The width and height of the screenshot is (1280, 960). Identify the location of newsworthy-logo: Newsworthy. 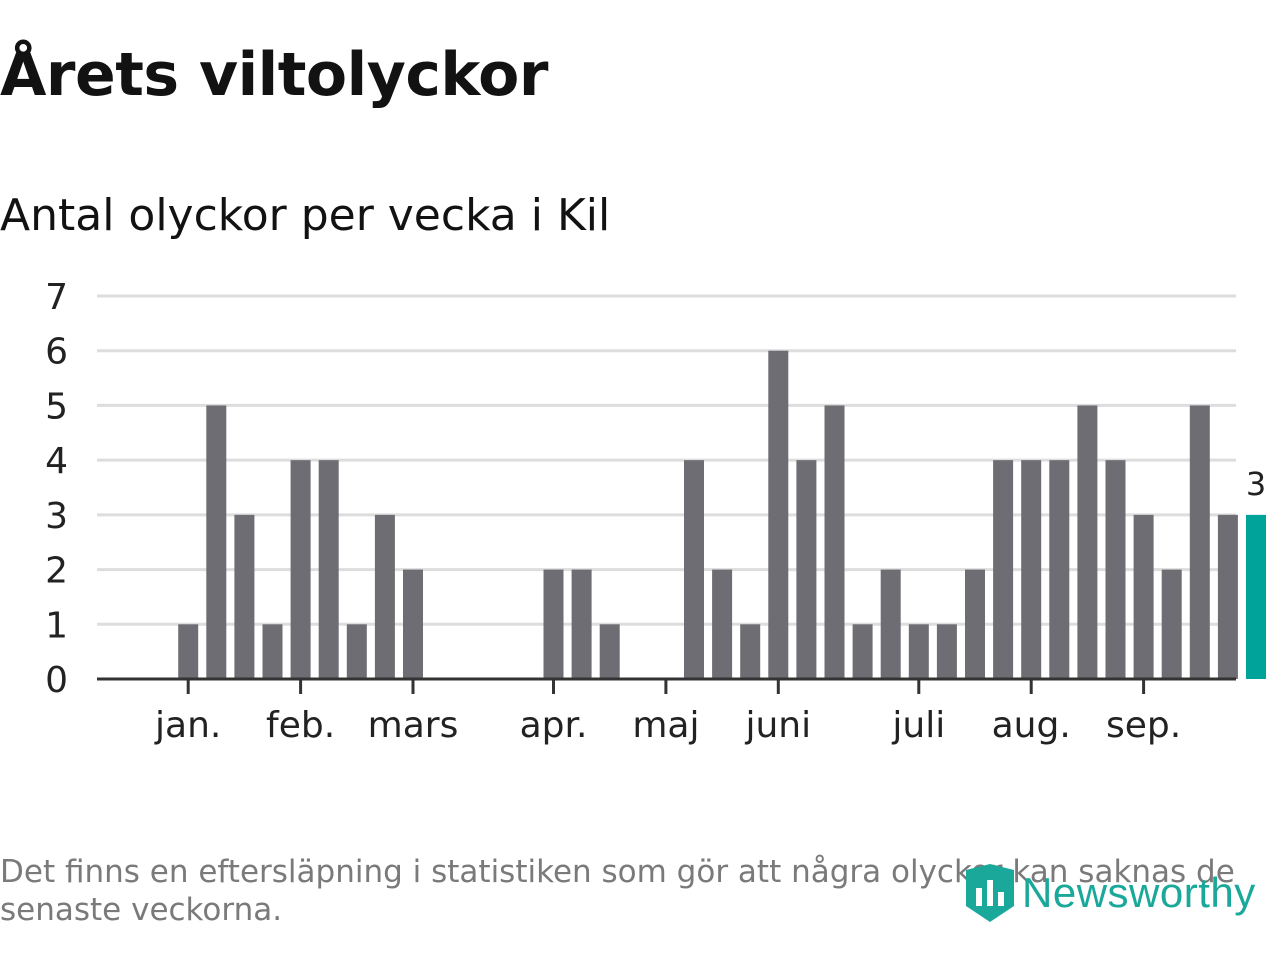
(1110, 893).